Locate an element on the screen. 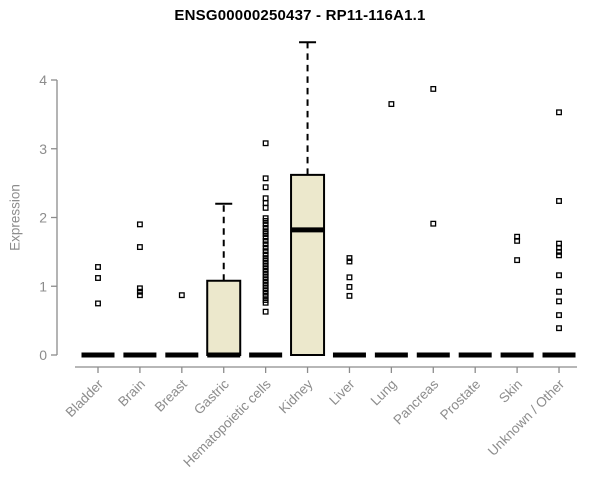  median-pancreas is located at coordinates (433, 355).